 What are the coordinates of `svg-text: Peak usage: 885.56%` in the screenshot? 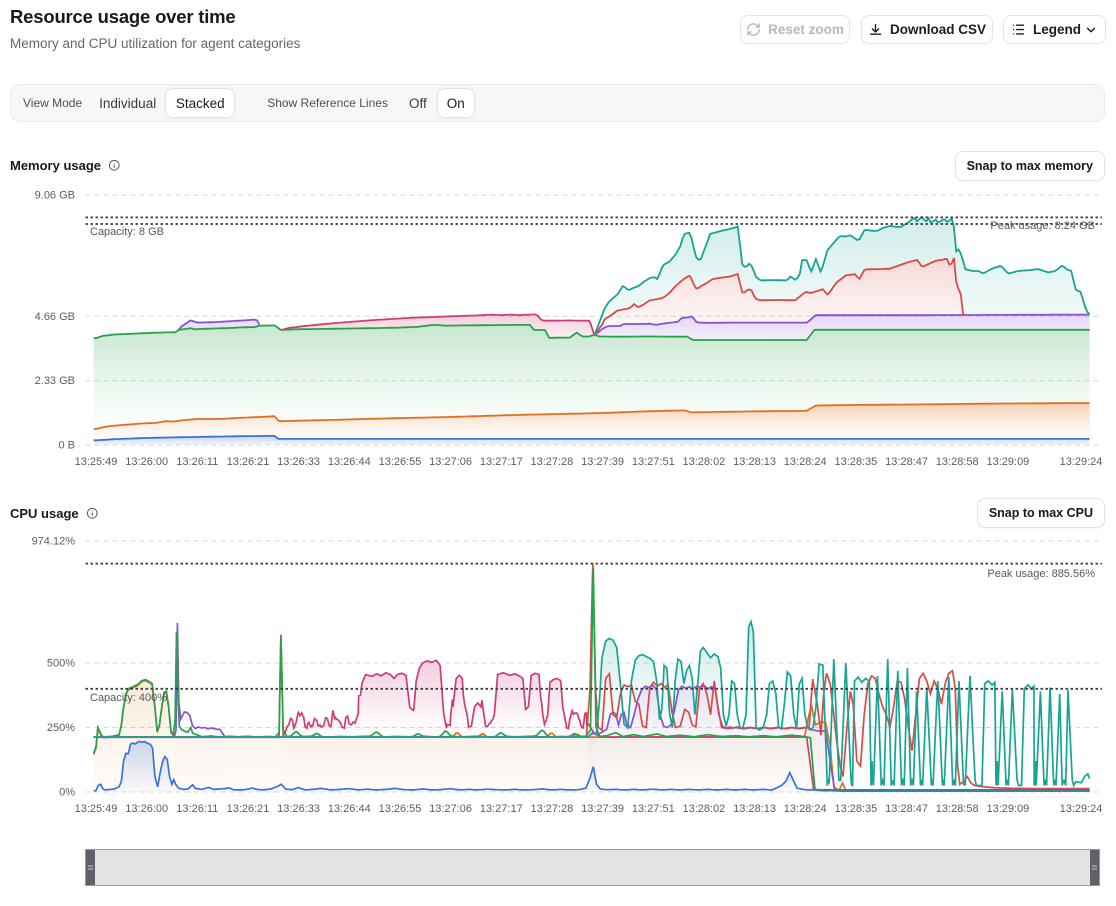 It's located at (1041, 574).